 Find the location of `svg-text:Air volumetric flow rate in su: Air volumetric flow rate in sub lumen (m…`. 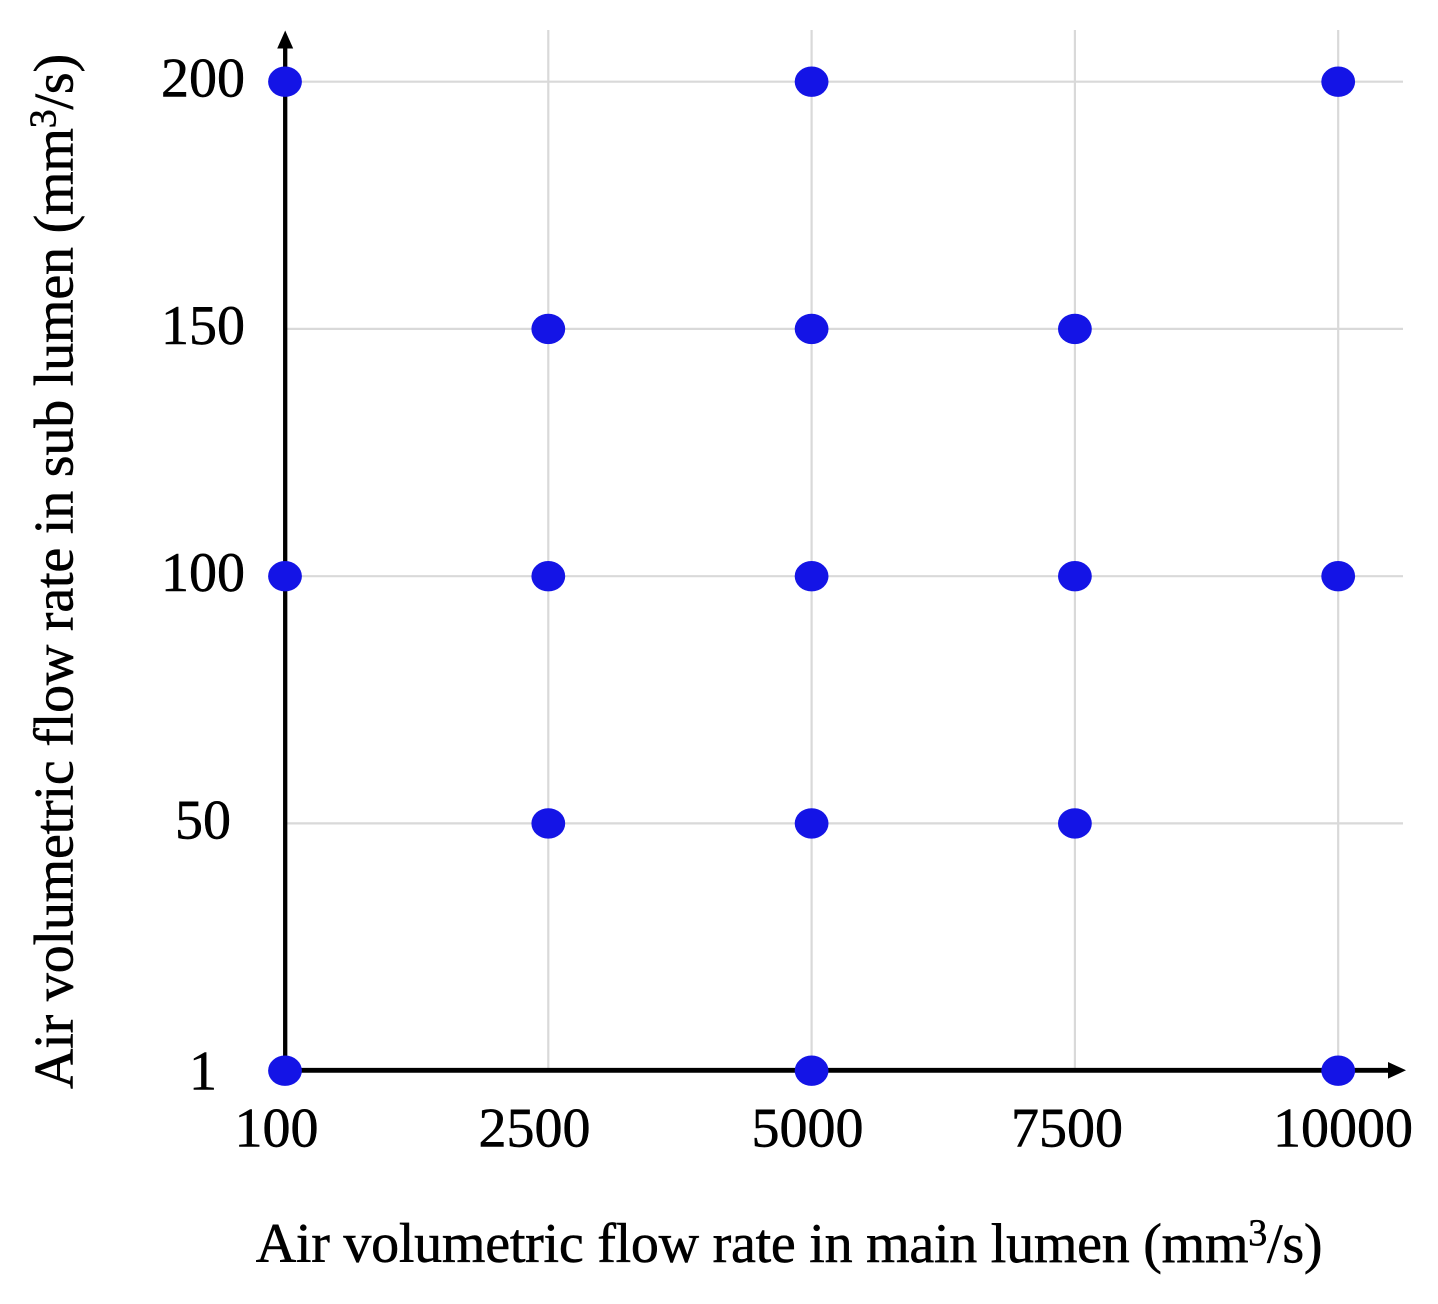

svg-text:Air volumetric flow rate in su: Air volumetric flow rate in sub lumen (m… is located at coordinates (54, 571).